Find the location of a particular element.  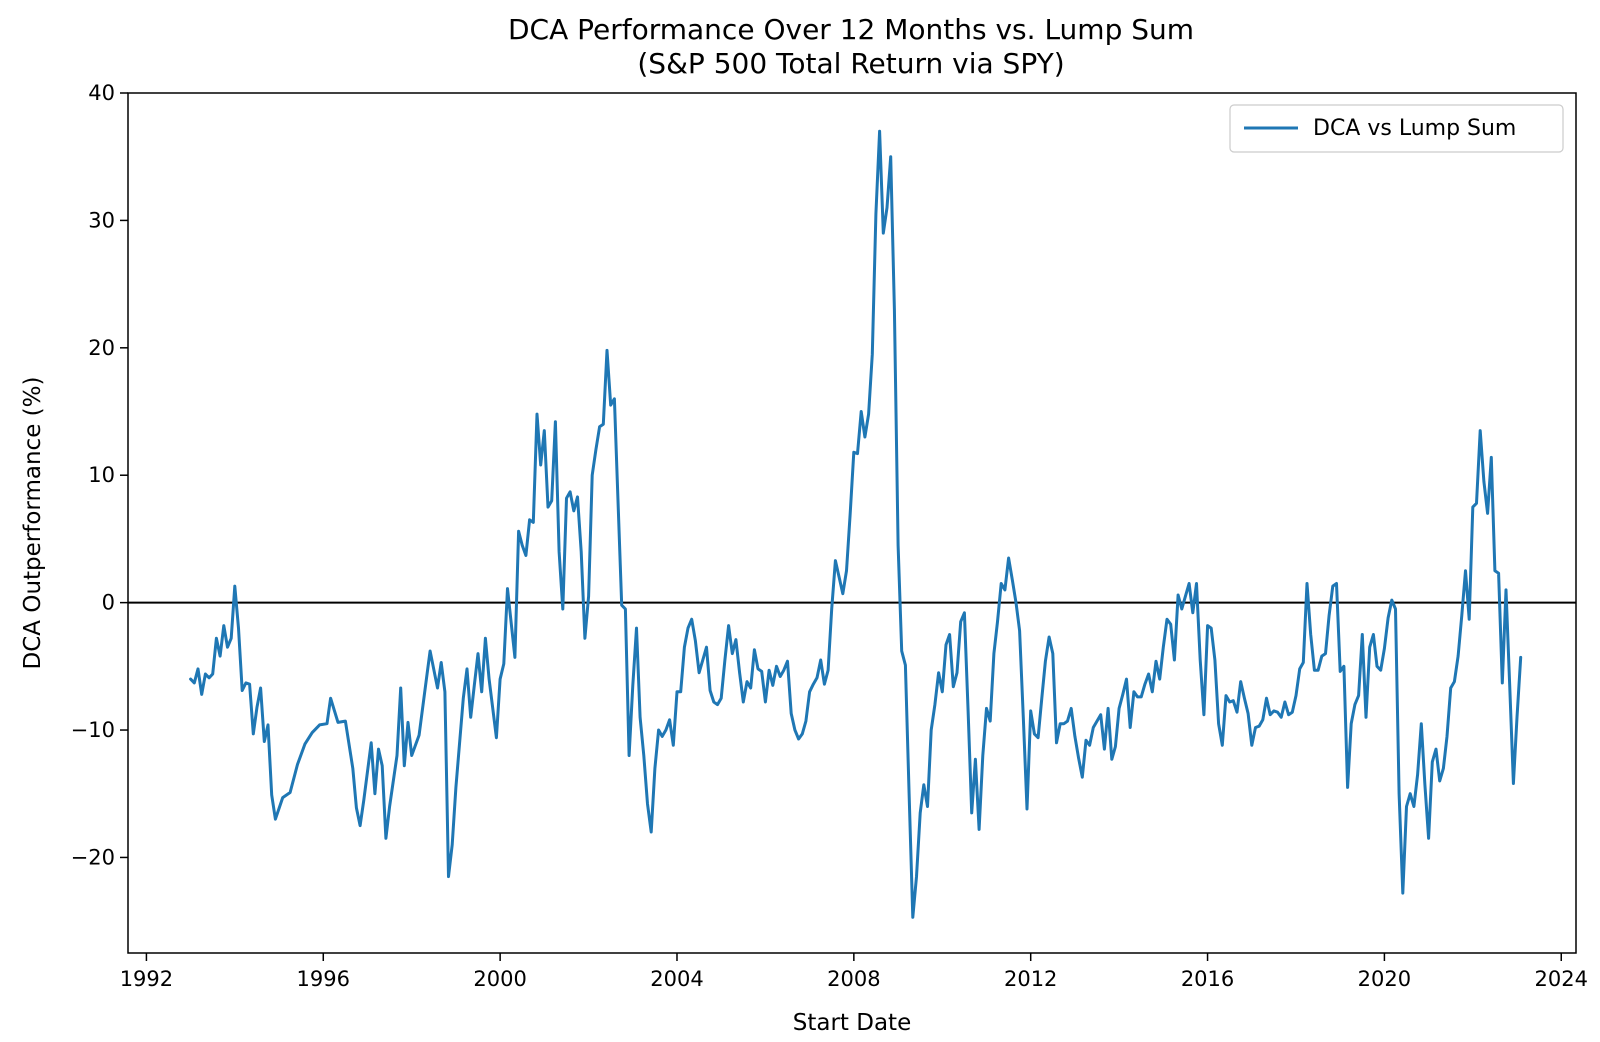

x-tick-label: 2012 is located at coordinates (1030, 979).